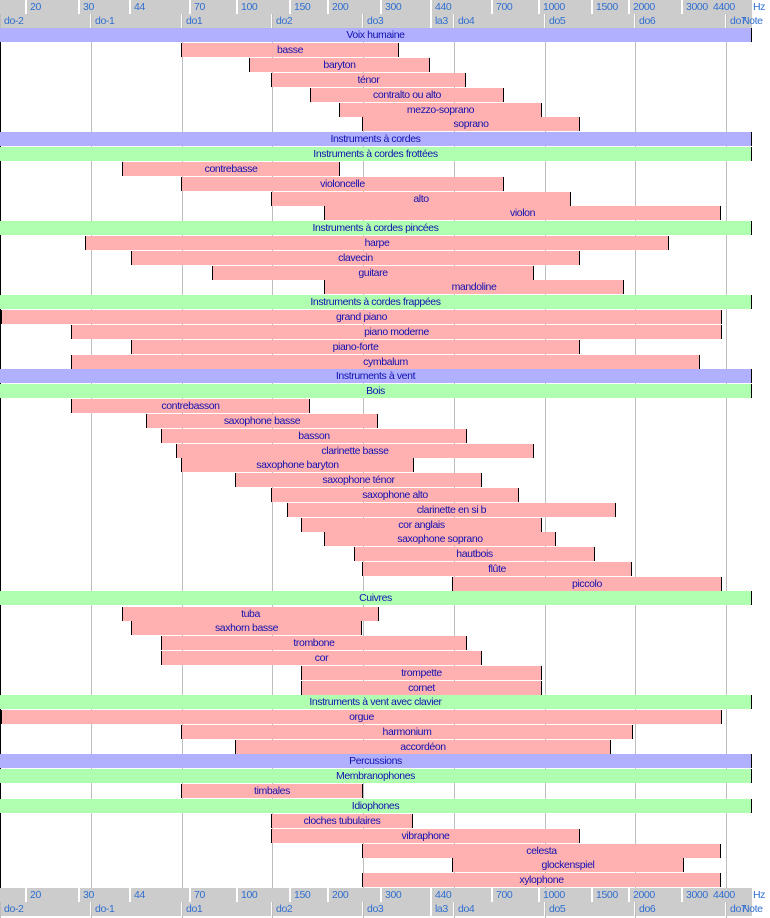 The width and height of the screenshot is (770, 918). Describe the element at coordinates (376, 390) in the screenshot. I see `subcategory-header: Bois` at that location.